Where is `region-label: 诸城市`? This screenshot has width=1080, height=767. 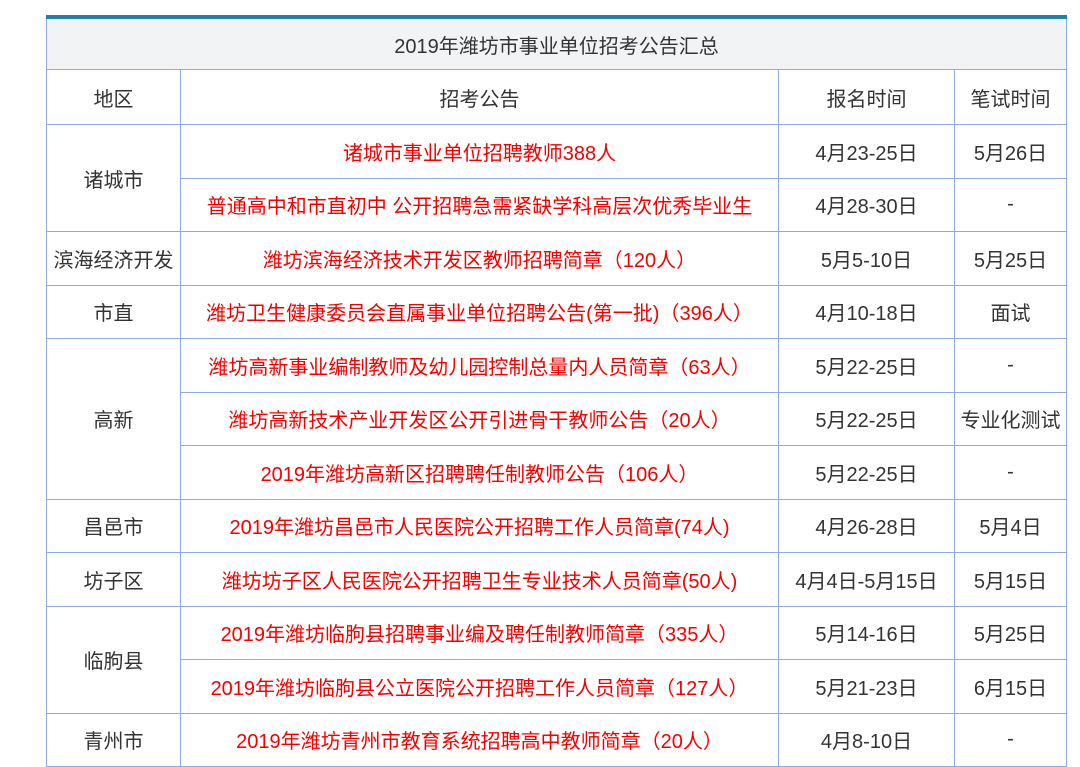
region-label: 诸城市 is located at coordinates (113, 180).